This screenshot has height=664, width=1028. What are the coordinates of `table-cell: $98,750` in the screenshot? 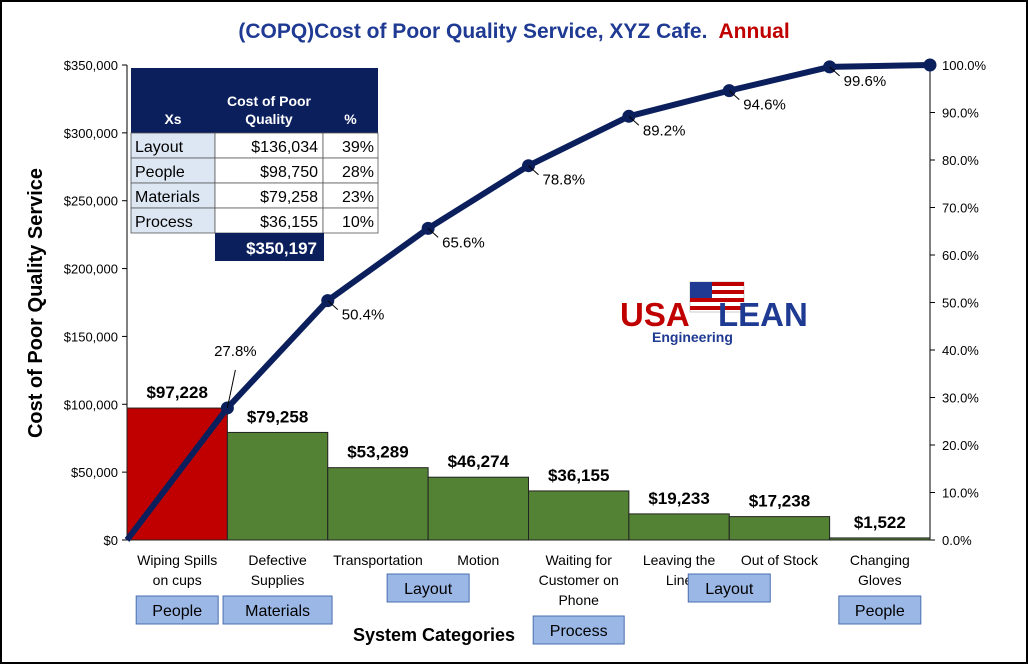 It's located at (289, 172).